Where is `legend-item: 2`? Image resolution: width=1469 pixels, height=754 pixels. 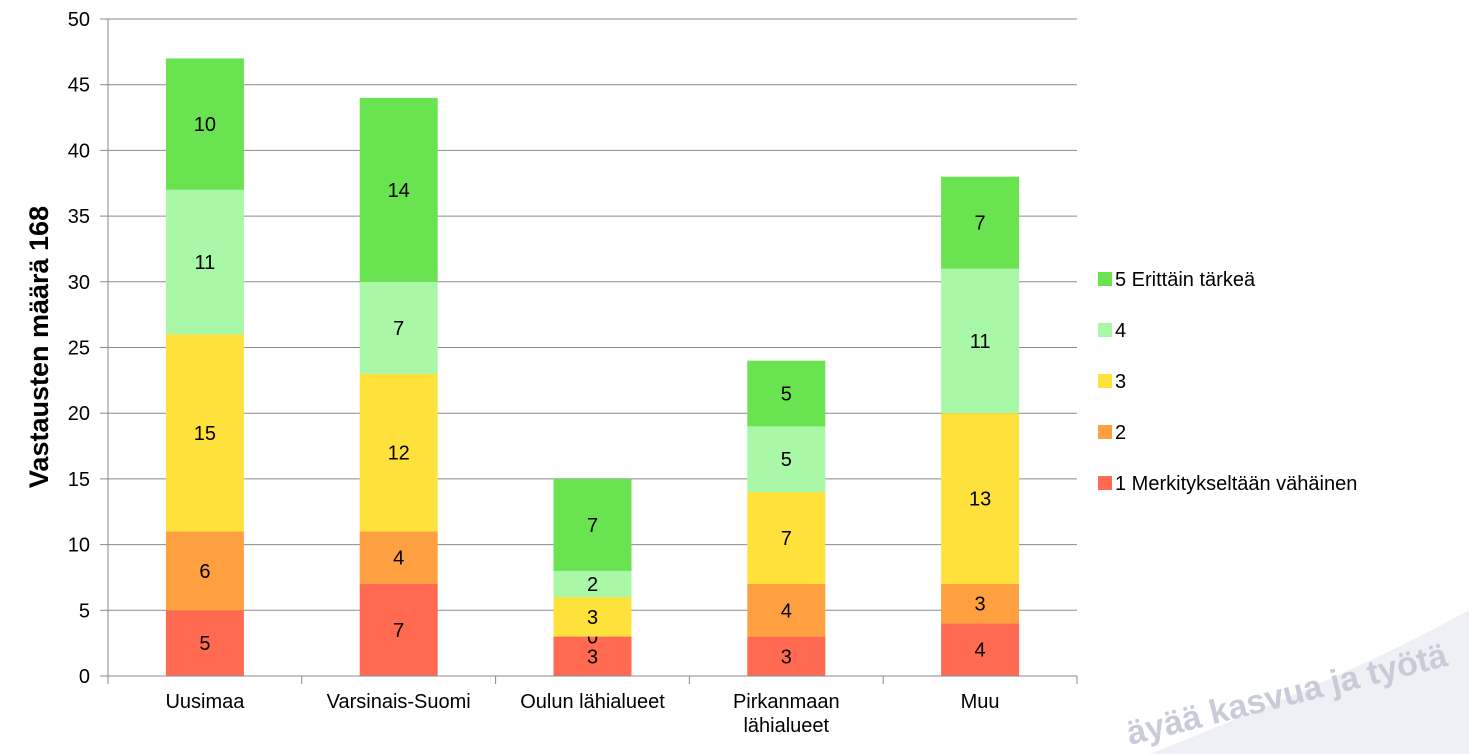
legend-item: 2 is located at coordinates (1112, 433).